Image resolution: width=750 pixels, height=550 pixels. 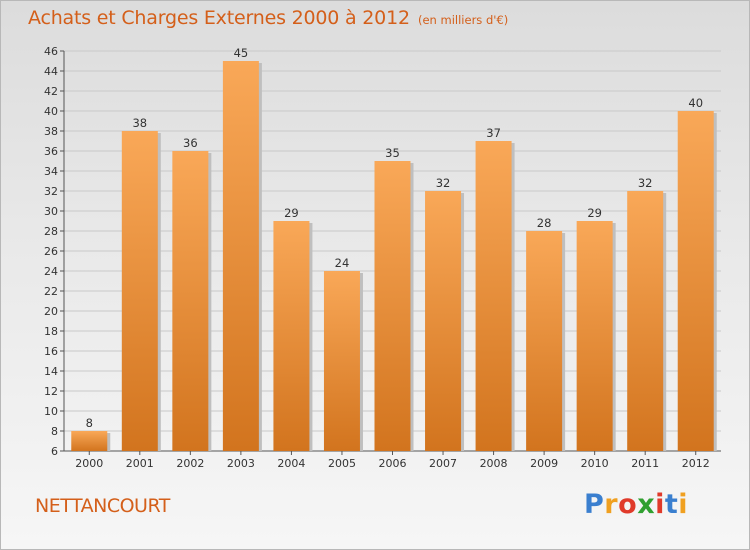 What do you see at coordinates (89, 423) in the screenshot?
I see `bar-value-label: 8` at bounding box center [89, 423].